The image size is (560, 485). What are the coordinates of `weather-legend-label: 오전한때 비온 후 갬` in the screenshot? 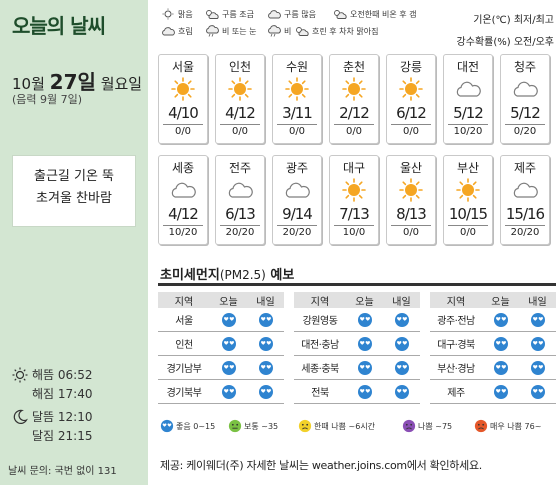 It's located at (383, 14).